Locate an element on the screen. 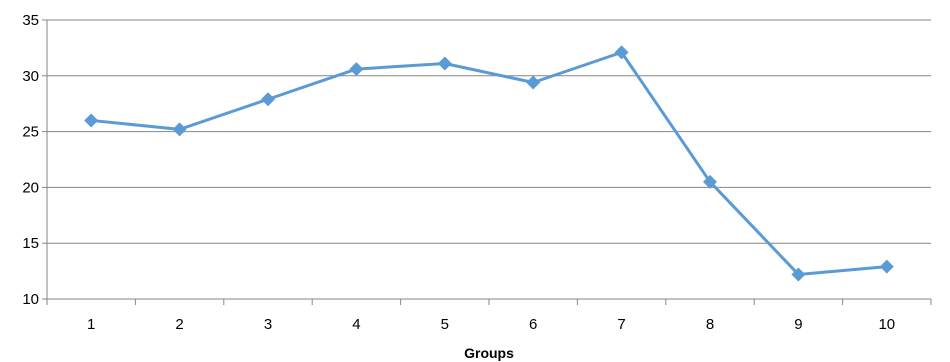  x-tick-label: 5 is located at coordinates (445, 324).